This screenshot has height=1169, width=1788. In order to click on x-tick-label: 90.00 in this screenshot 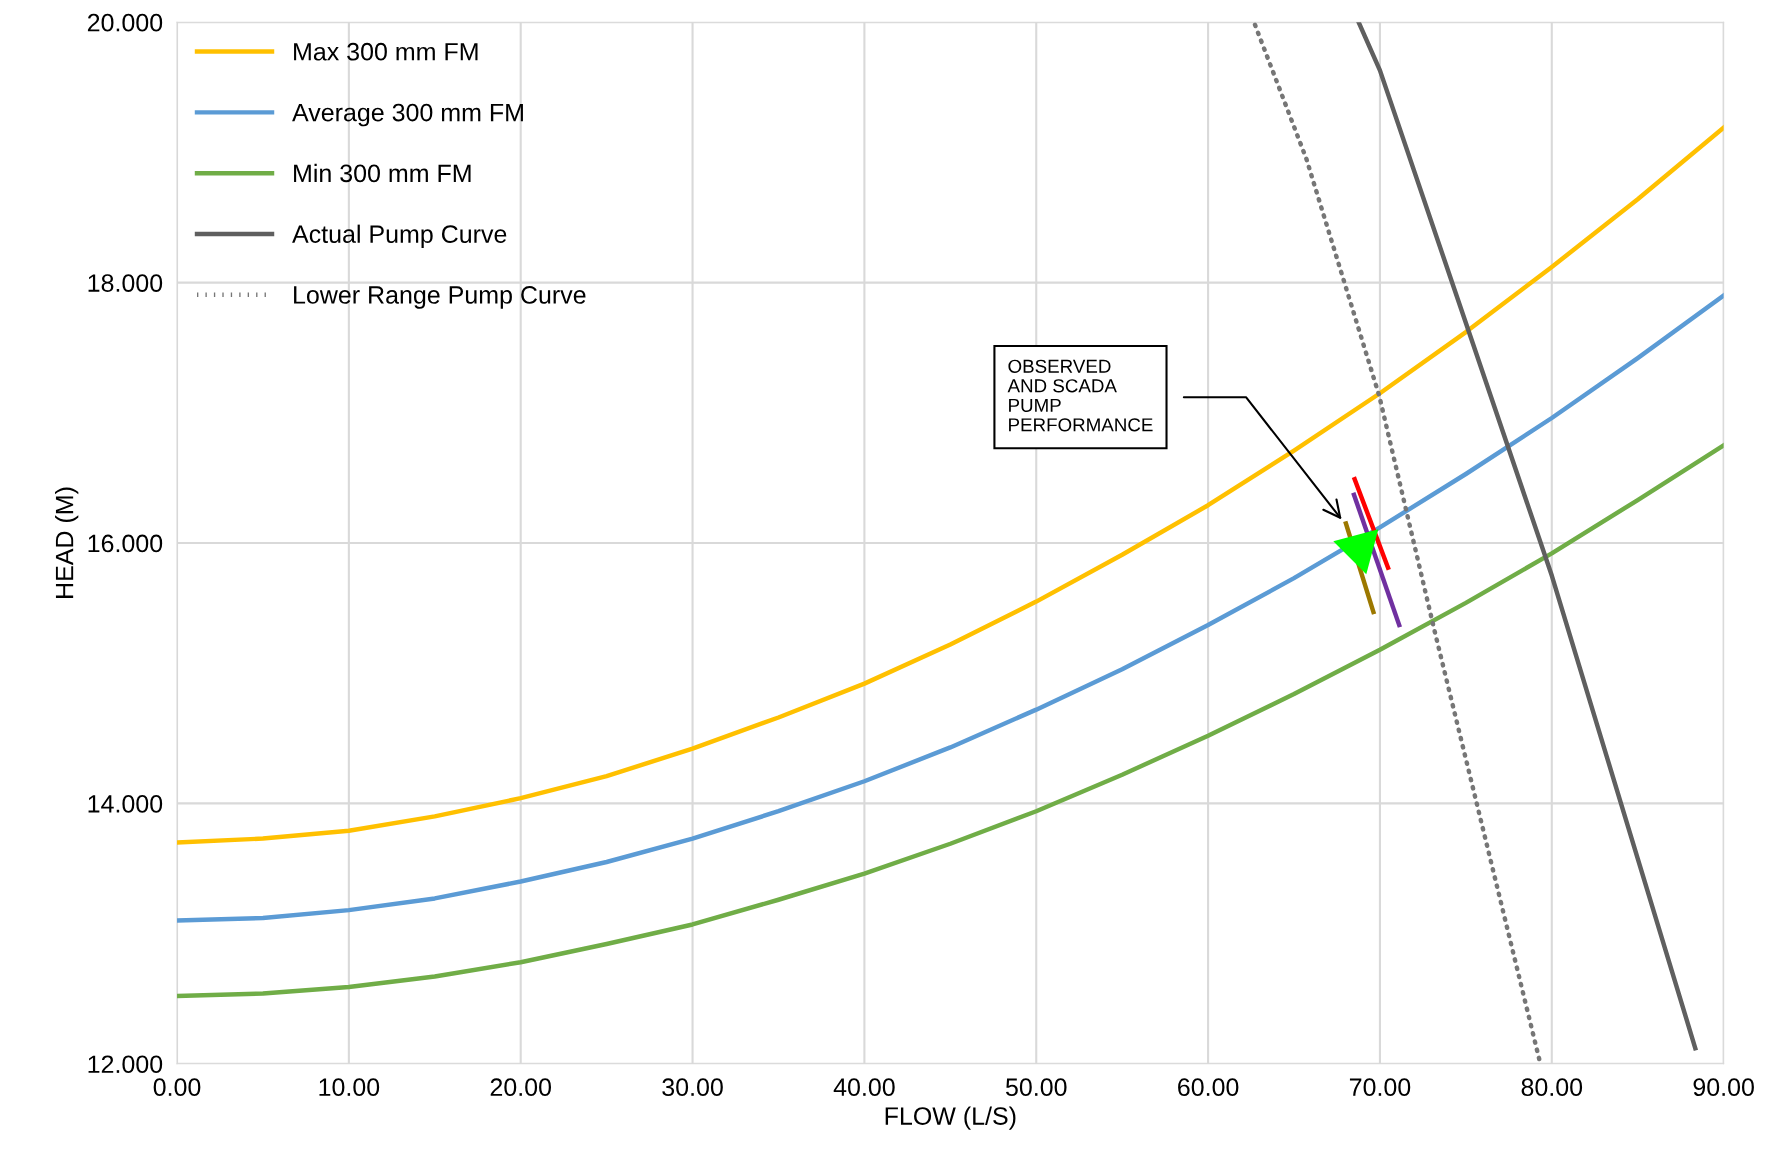, I will do `click(1723, 1087)`.